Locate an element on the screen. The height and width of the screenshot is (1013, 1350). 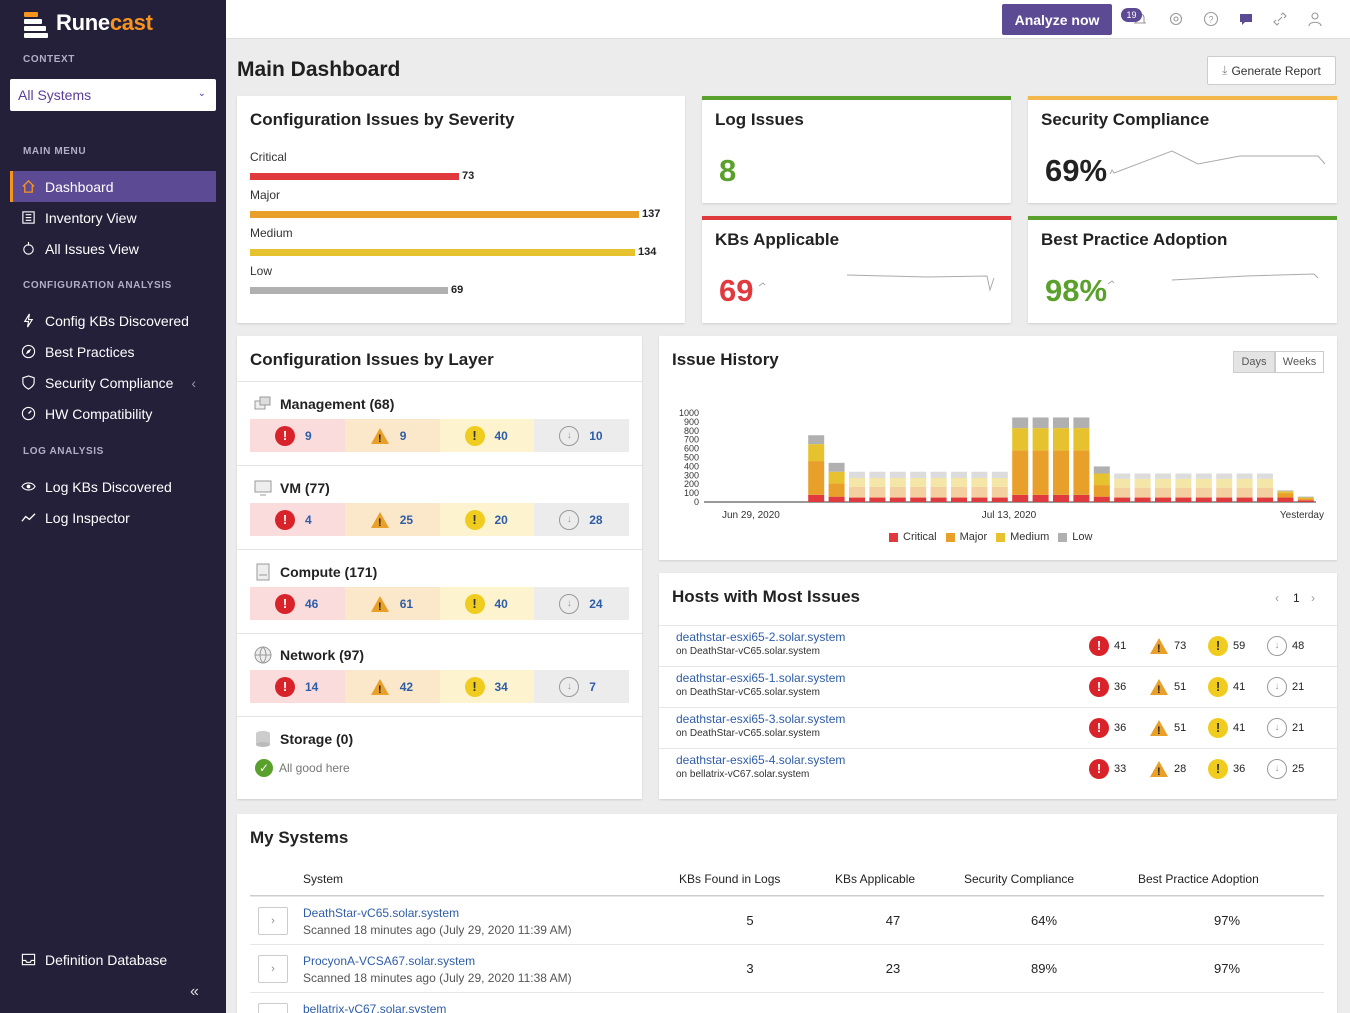
layer-low-cell: ↓ 24 is located at coordinates (581, 603).